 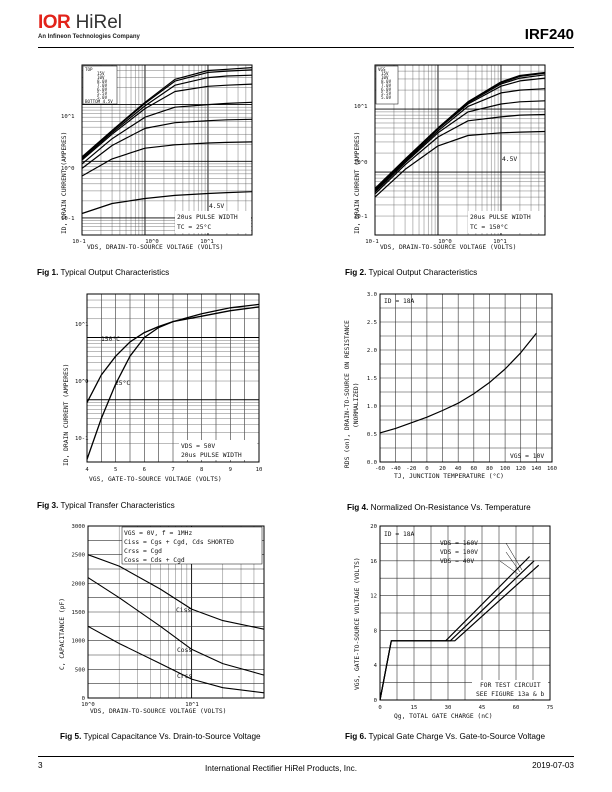 What do you see at coordinates (510, 685) in the screenshot?
I see `fig6-note: FOR TEST CIRCUIT` at bounding box center [510, 685].